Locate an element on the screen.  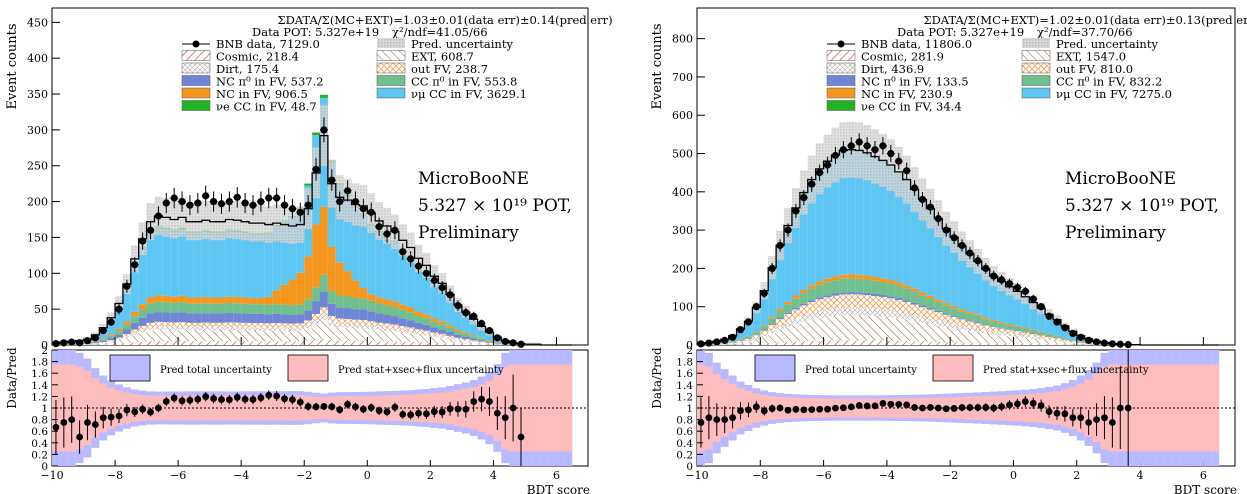
legend-swatch-pred is located at coordinates (391, 43).